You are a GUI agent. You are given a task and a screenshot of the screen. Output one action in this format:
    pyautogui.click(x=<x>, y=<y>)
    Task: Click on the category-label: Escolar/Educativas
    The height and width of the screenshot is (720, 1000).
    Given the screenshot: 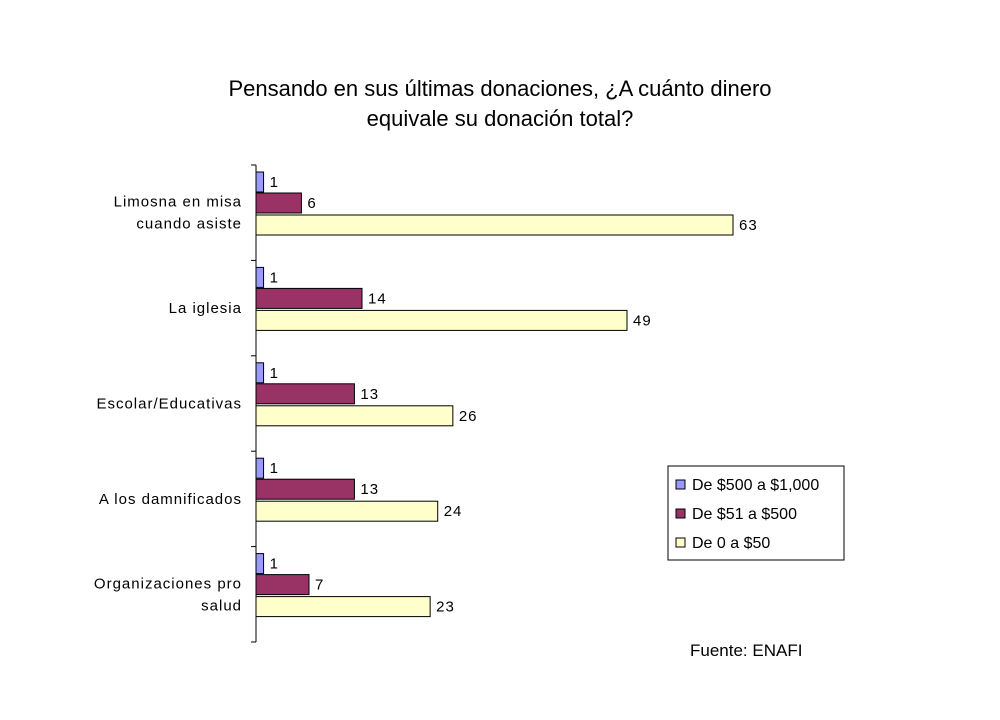 What is the action you would take?
    pyautogui.click(x=169, y=404)
    